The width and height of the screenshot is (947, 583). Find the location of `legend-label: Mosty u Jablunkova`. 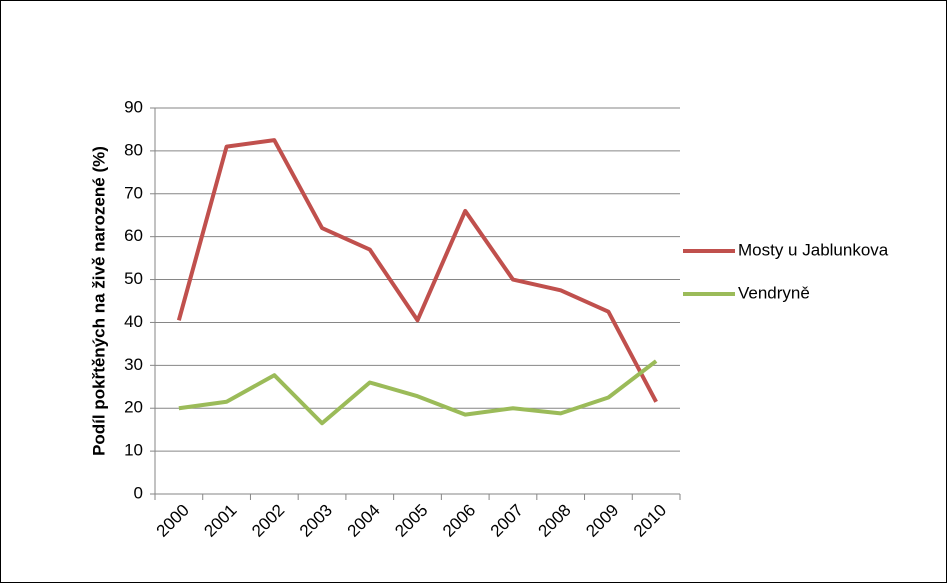

legend-label: Mosty u Jablunkova is located at coordinates (813, 249).